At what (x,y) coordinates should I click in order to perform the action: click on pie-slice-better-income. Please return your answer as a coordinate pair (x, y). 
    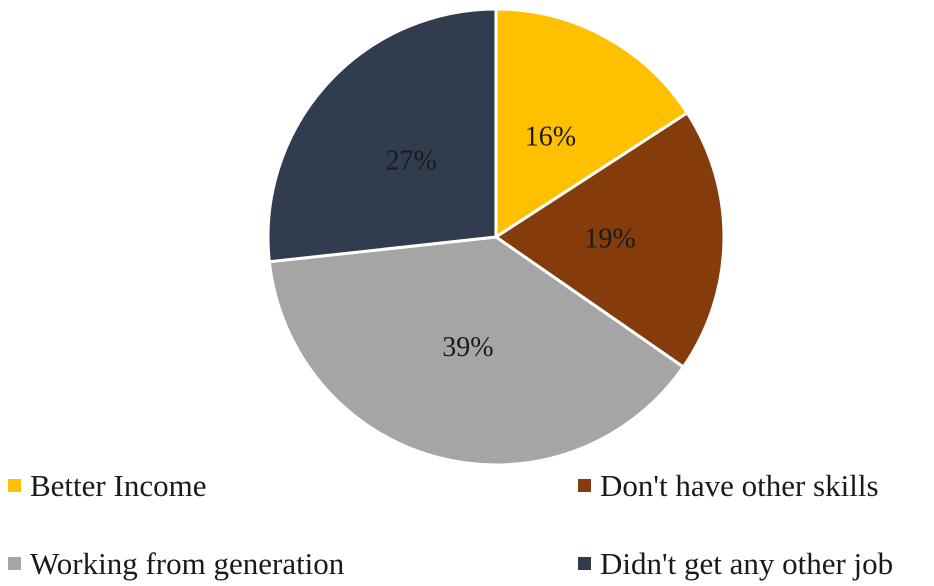
    Looking at the image, I should click on (592, 123).